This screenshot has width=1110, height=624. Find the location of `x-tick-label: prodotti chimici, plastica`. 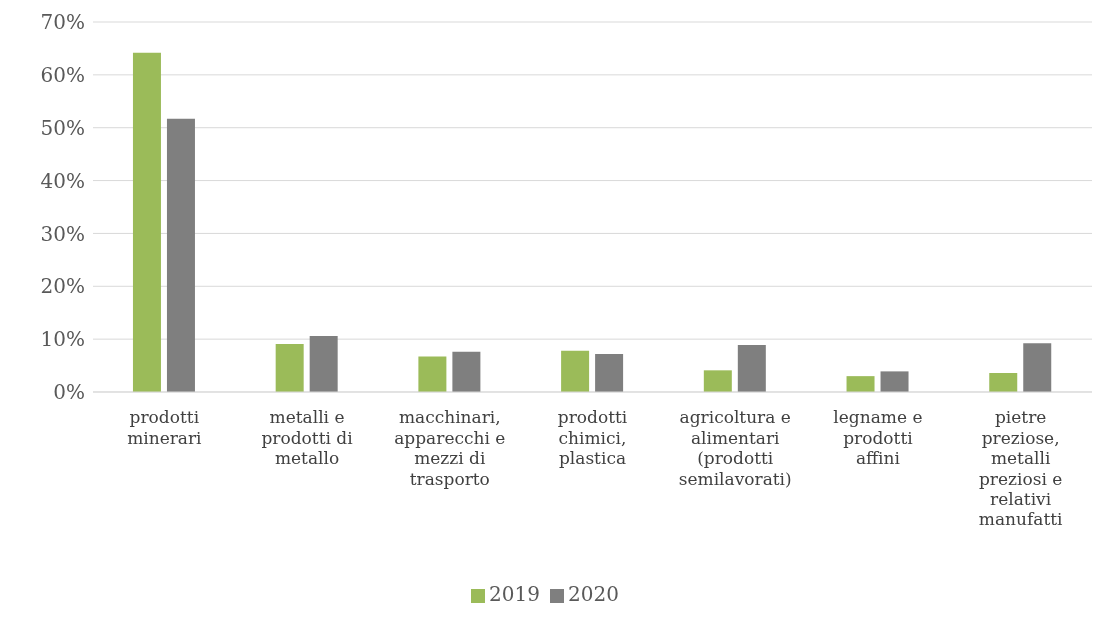

x-tick-label: prodotti chimici, plastica is located at coordinates (592, 438).